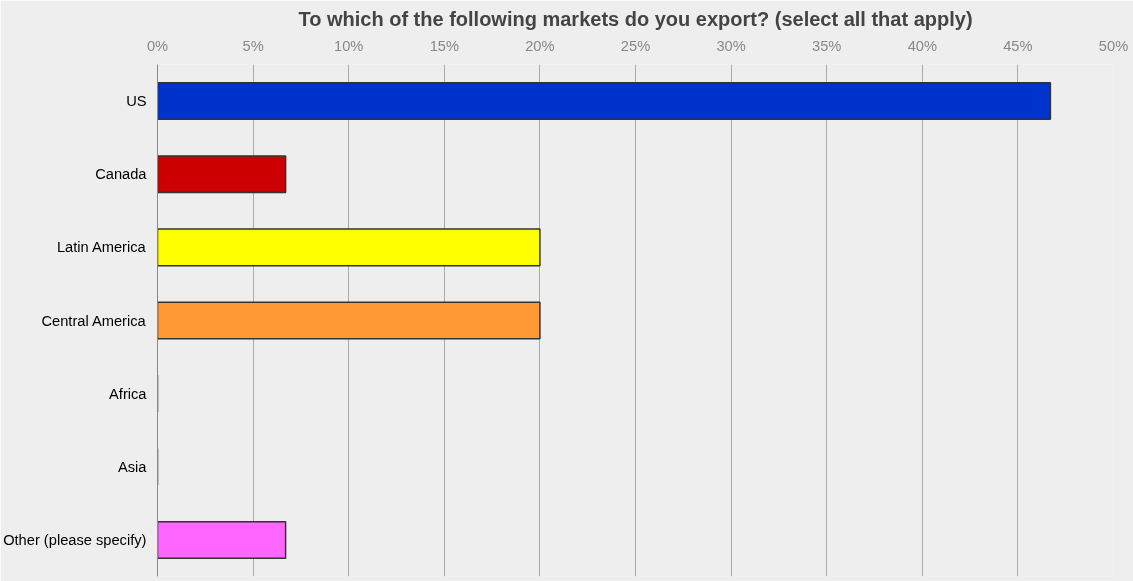  What do you see at coordinates (121, 174) in the screenshot?
I see `y-tick-label: Canada` at bounding box center [121, 174].